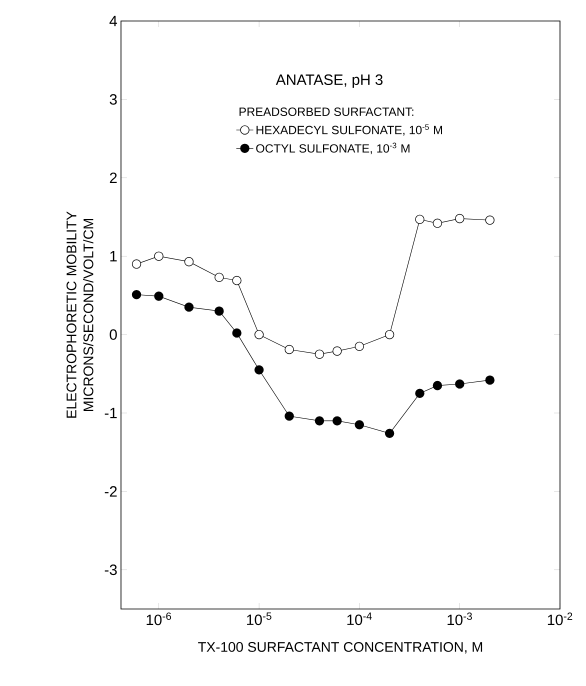 This screenshot has height=686, width=586. What do you see at coordinates (327, 112) in the screenshot?
I see `legend-title: PREADSORBED SURFACTANT:` at bounding box center [327, 112].